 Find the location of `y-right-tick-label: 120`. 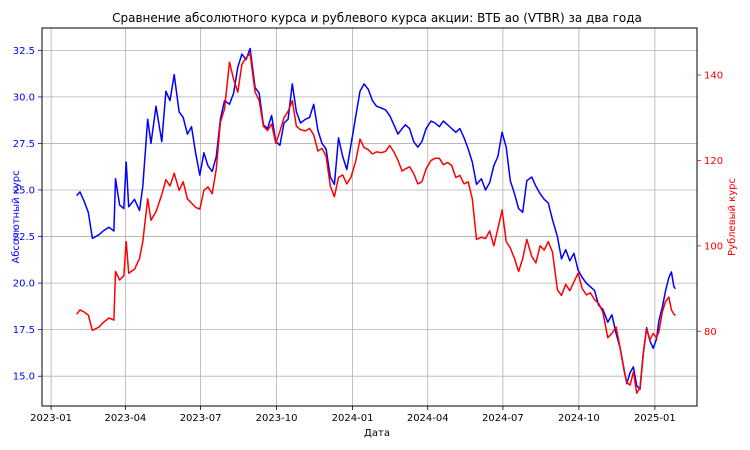

y-right-tick-label: 120 is located at coordinates (713, 161).